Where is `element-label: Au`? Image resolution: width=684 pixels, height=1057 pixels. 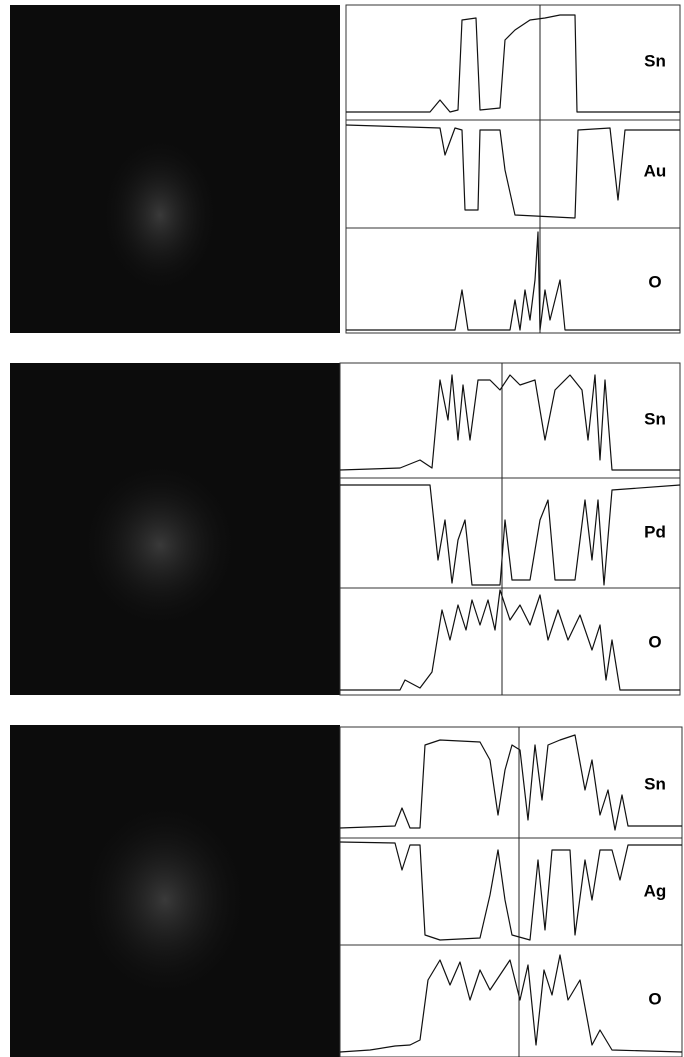
element-label: Au is located at coordinates (655, 170).